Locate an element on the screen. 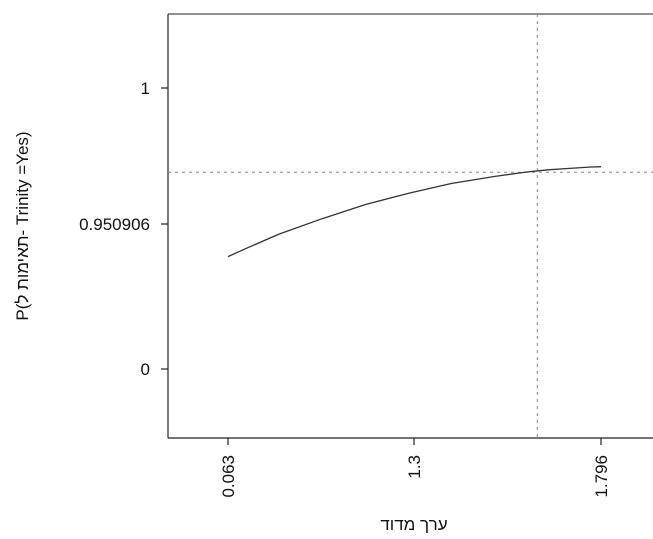 Image resolution: width=653 pixels, height=539 pixels. series-line is located at coordinates (414, 212).